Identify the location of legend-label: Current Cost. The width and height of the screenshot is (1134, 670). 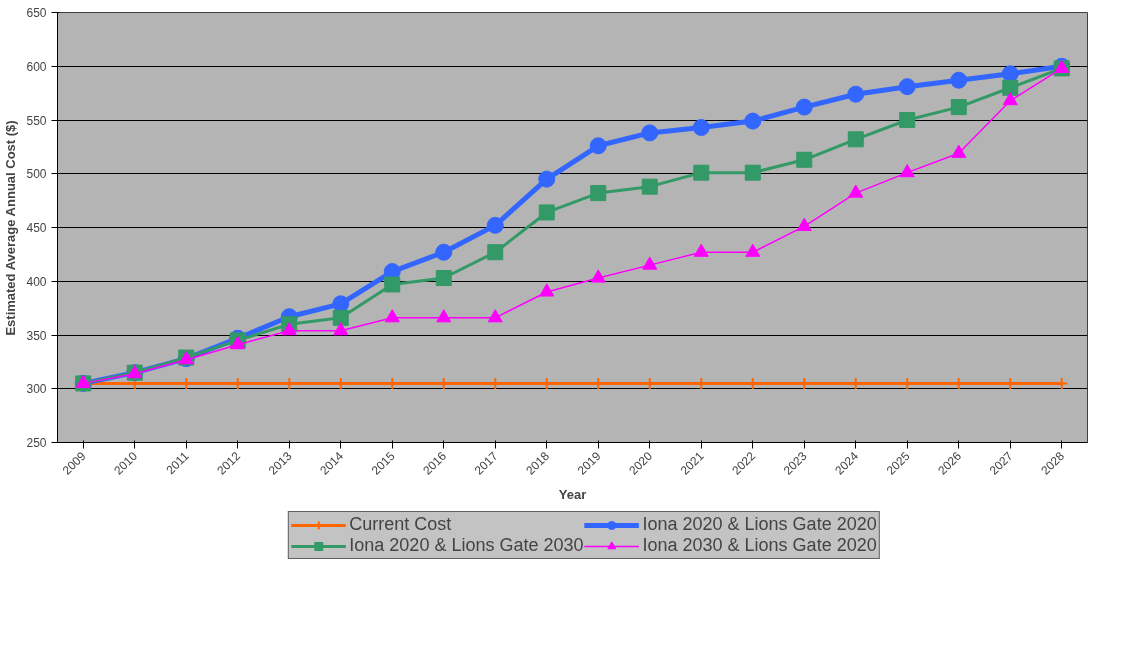
(400, 524).